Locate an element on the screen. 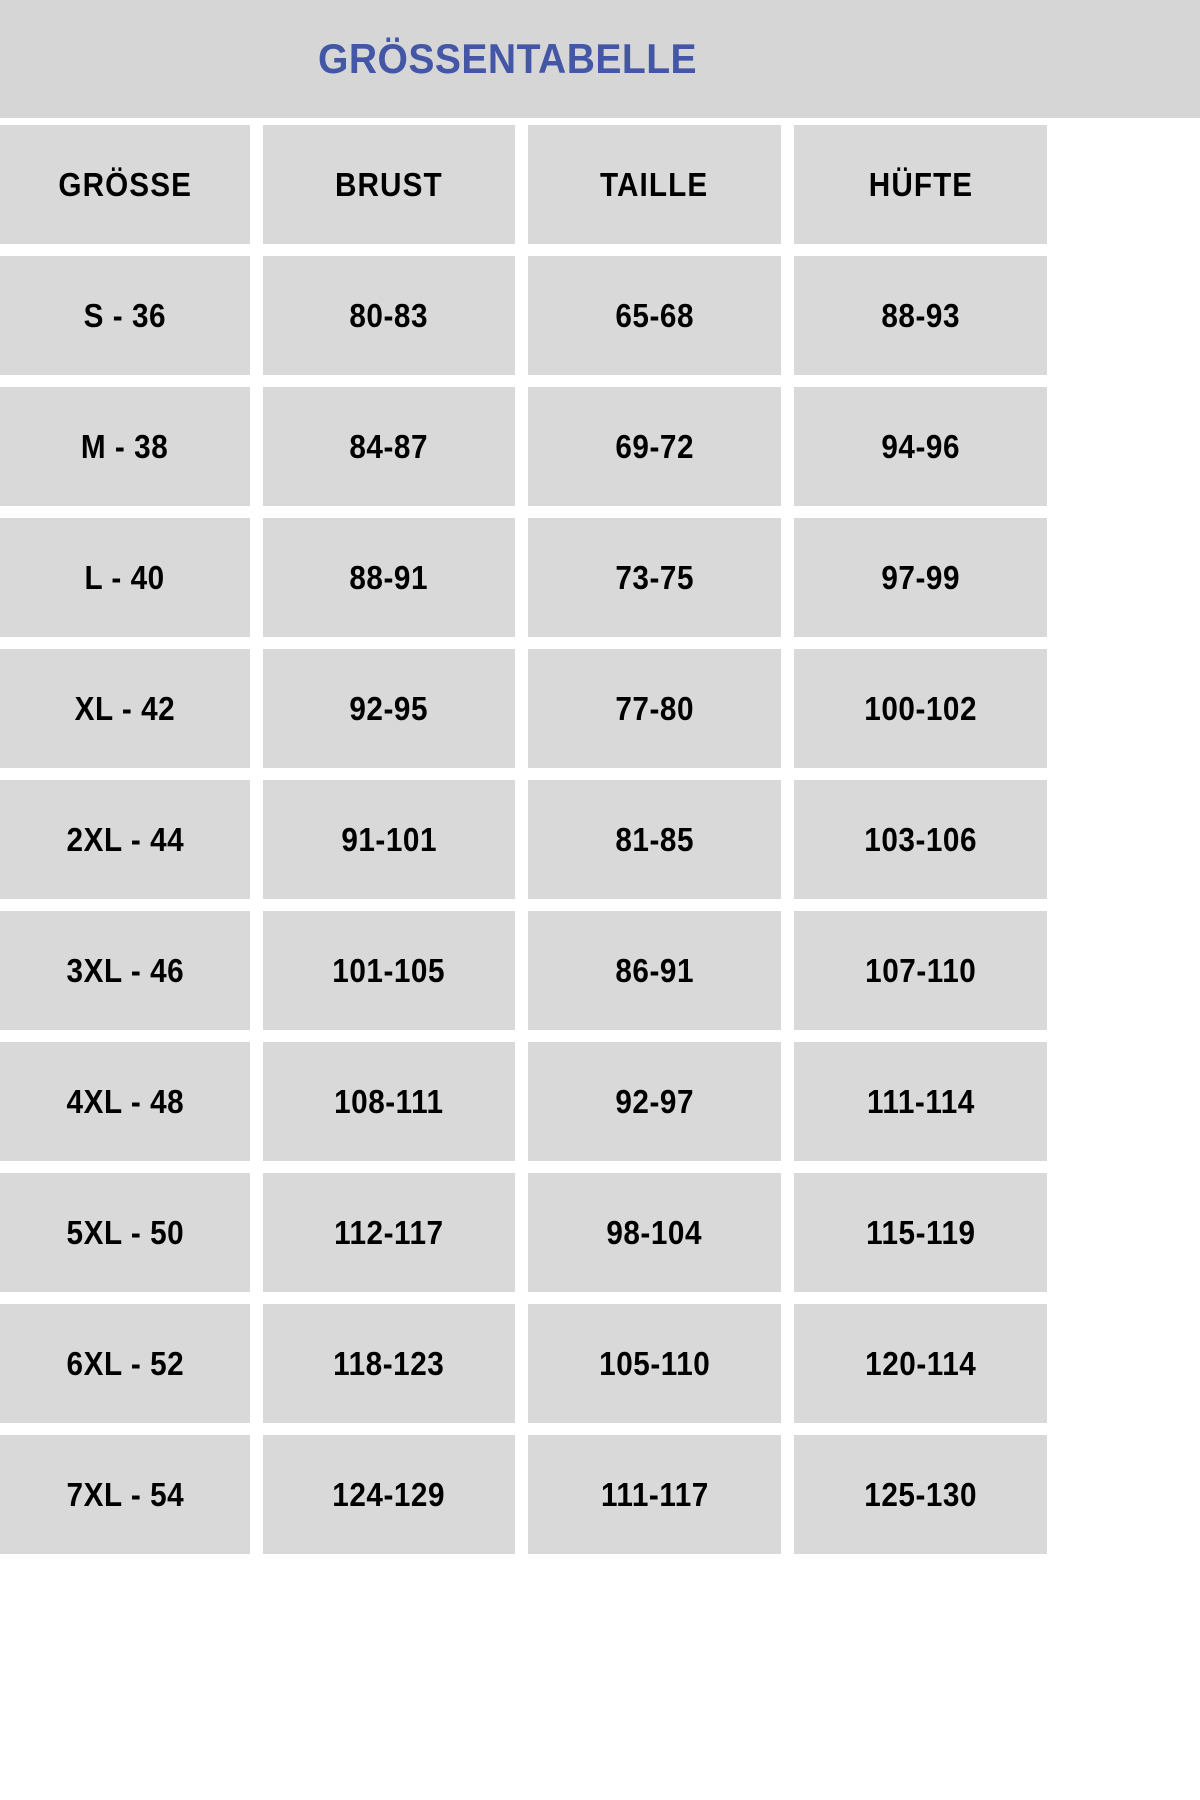 This screenshot has height=1800, width=1200. cell-taille: 81-85 is located at coordinates (654, 839).